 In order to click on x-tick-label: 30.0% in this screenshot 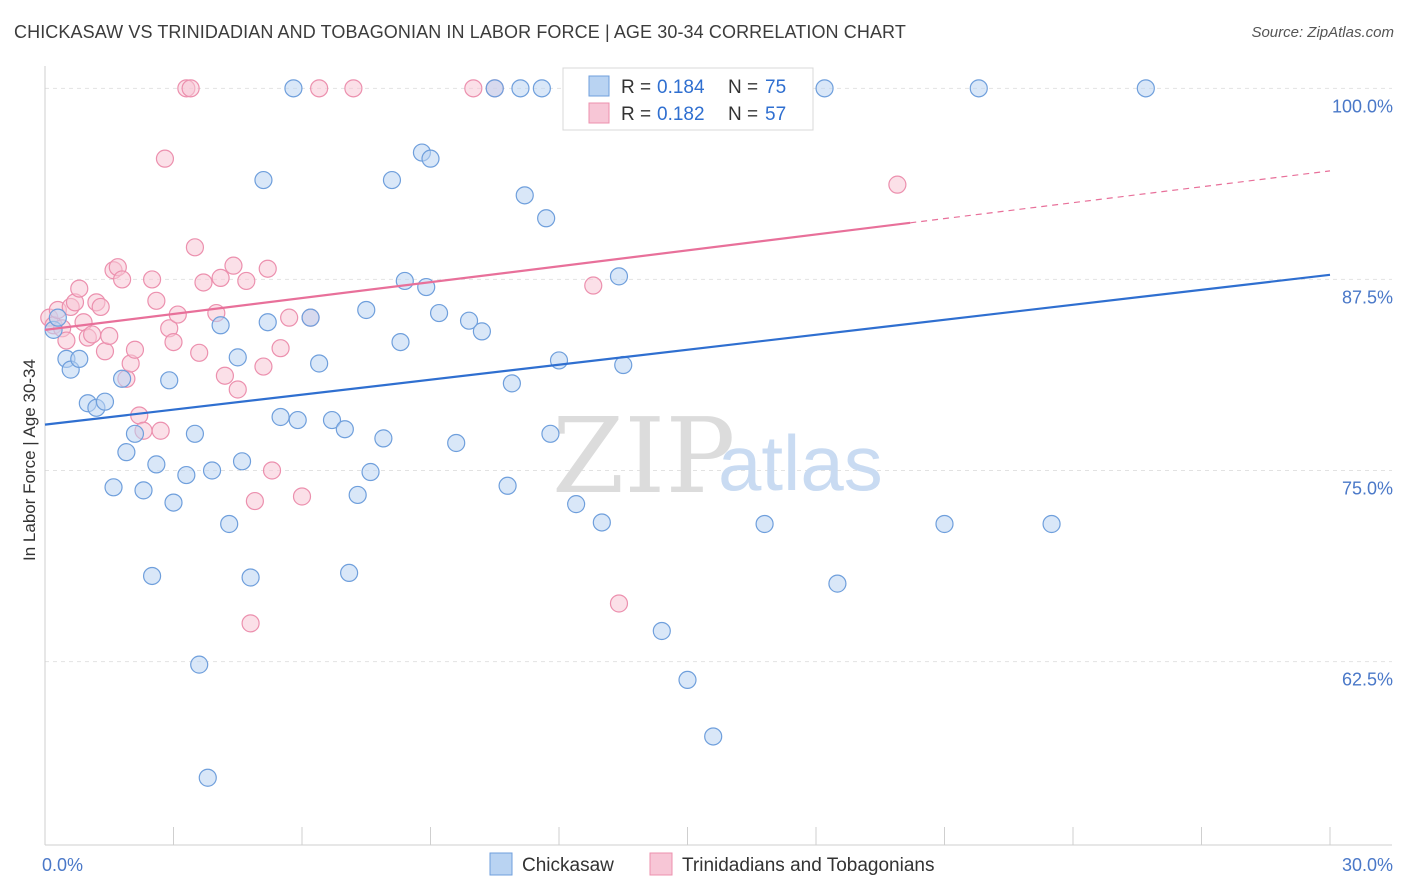, I will do `click(1367, 865)`.